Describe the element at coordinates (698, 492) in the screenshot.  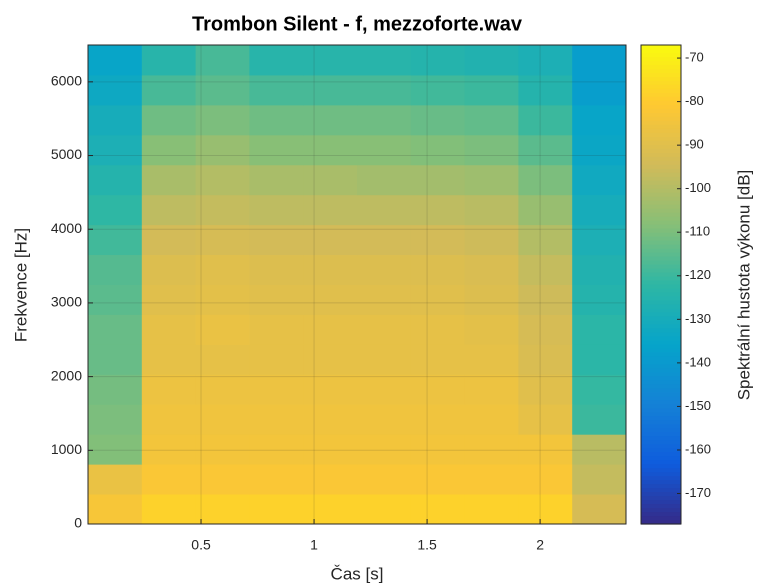
I see `colorbar-tick-label: -170` at that location.